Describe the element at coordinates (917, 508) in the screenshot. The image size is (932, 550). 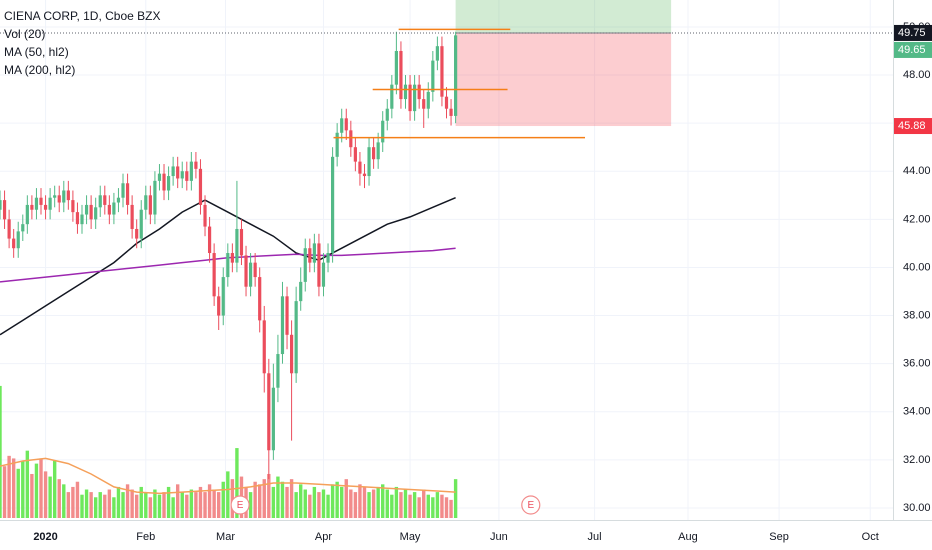
I see `y-tick-label: 30.00` at that location.